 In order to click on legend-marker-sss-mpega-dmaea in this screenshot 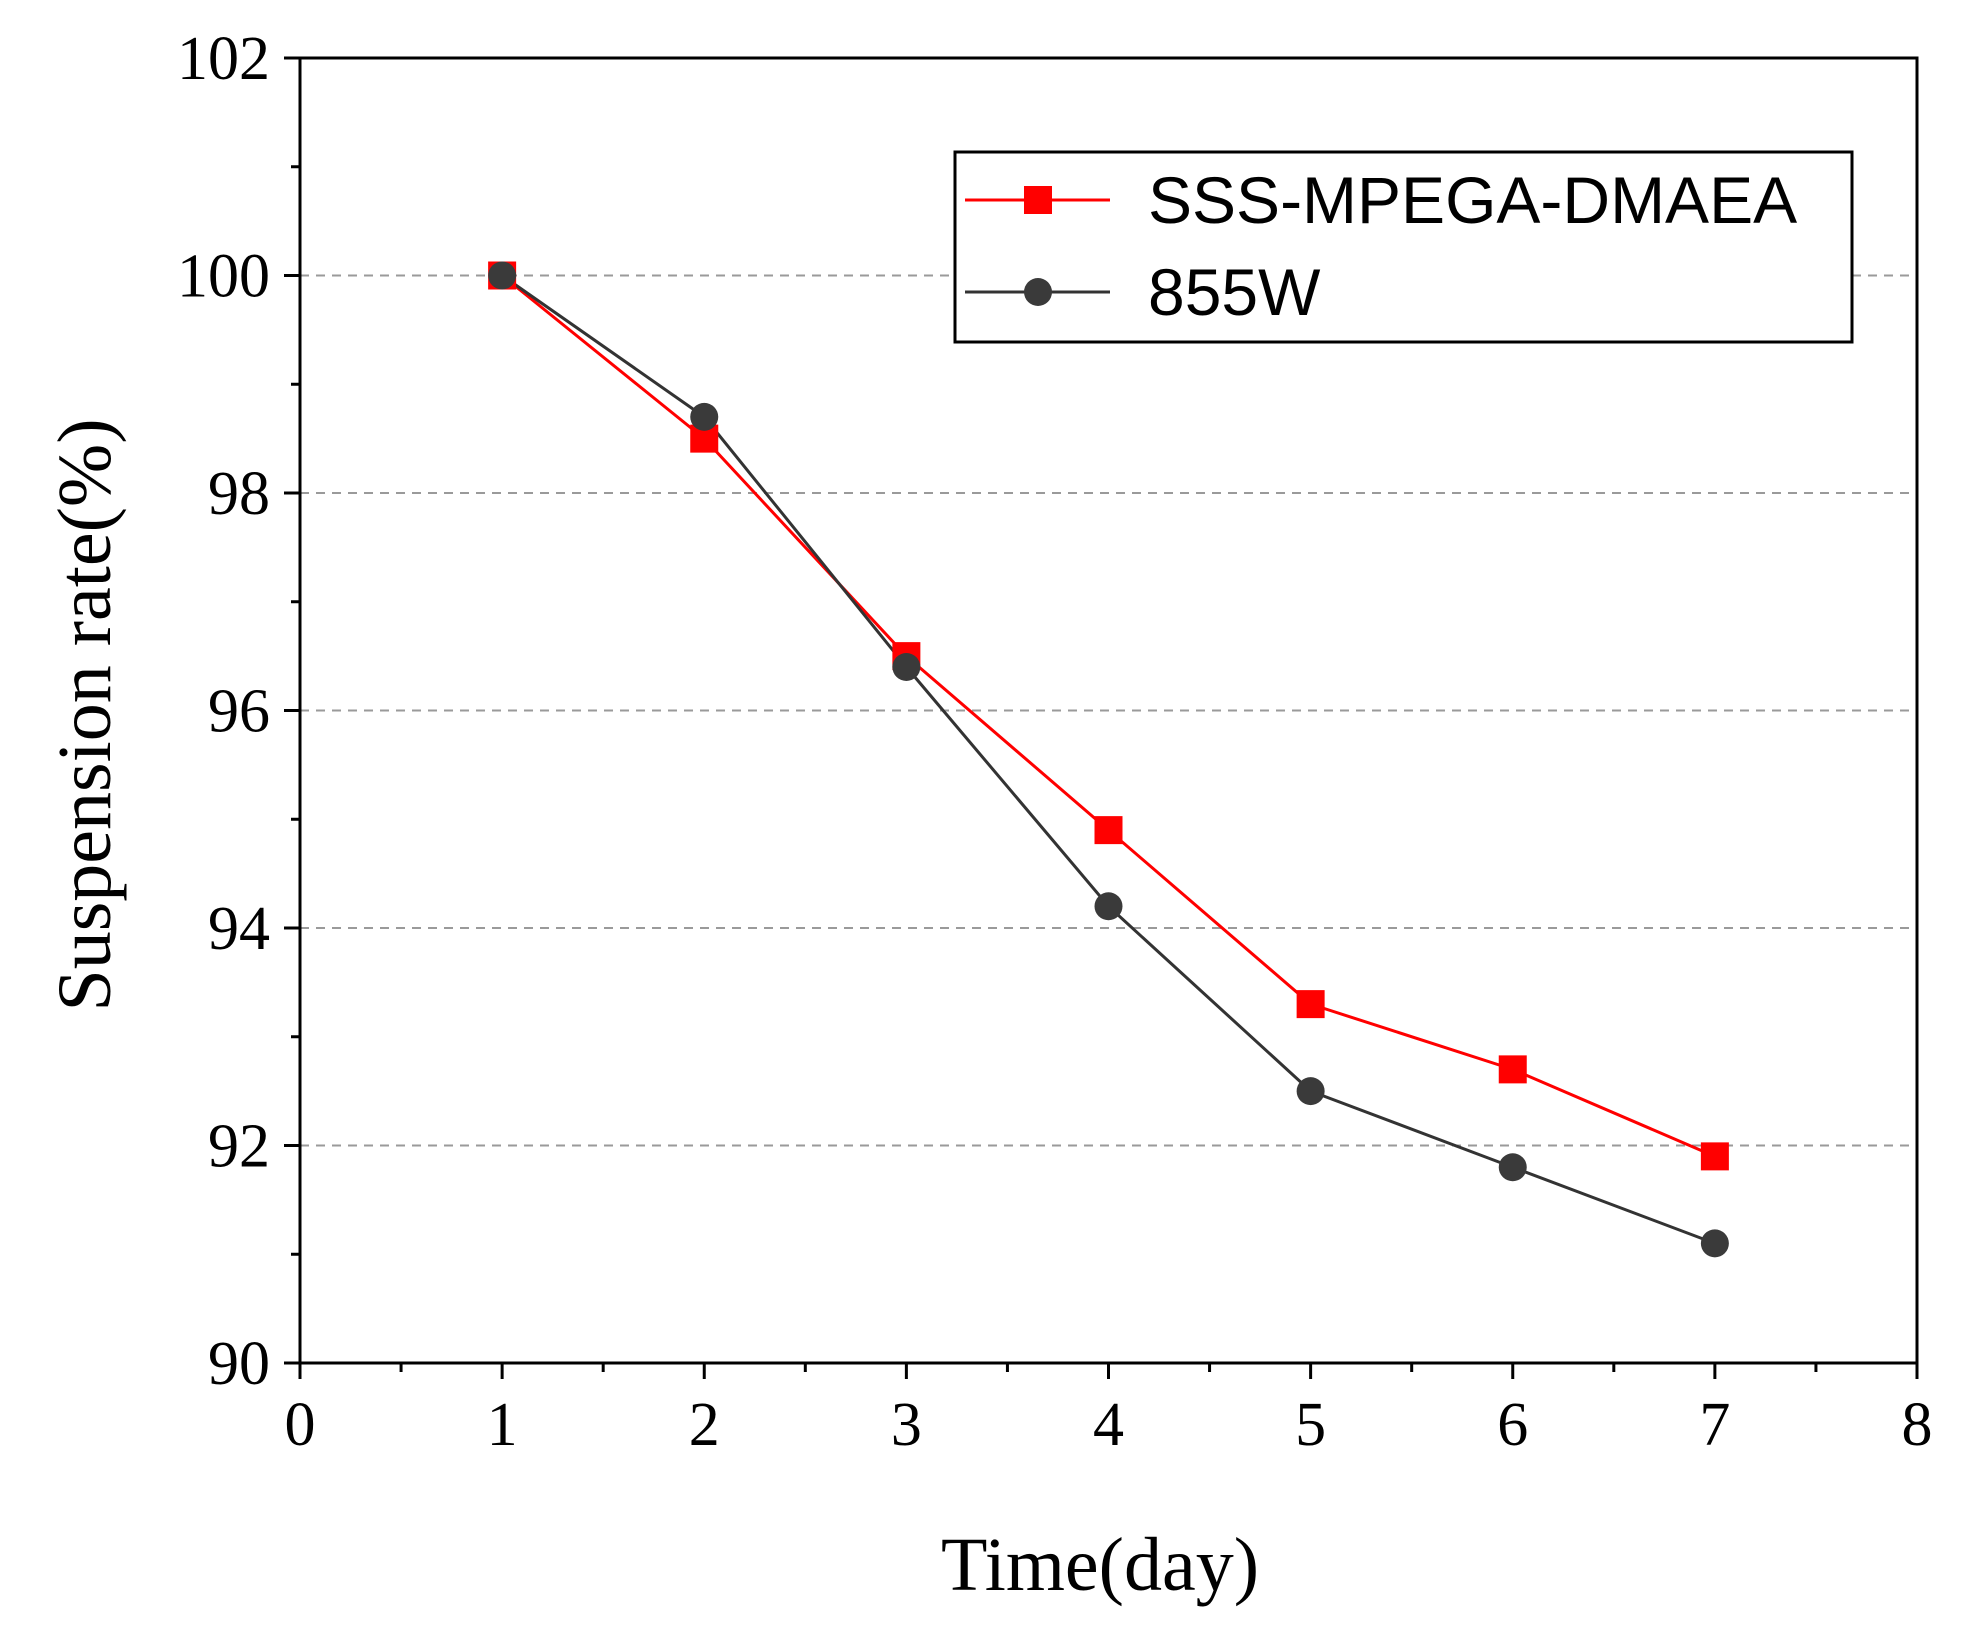, I will do `click(1038, 200)`.